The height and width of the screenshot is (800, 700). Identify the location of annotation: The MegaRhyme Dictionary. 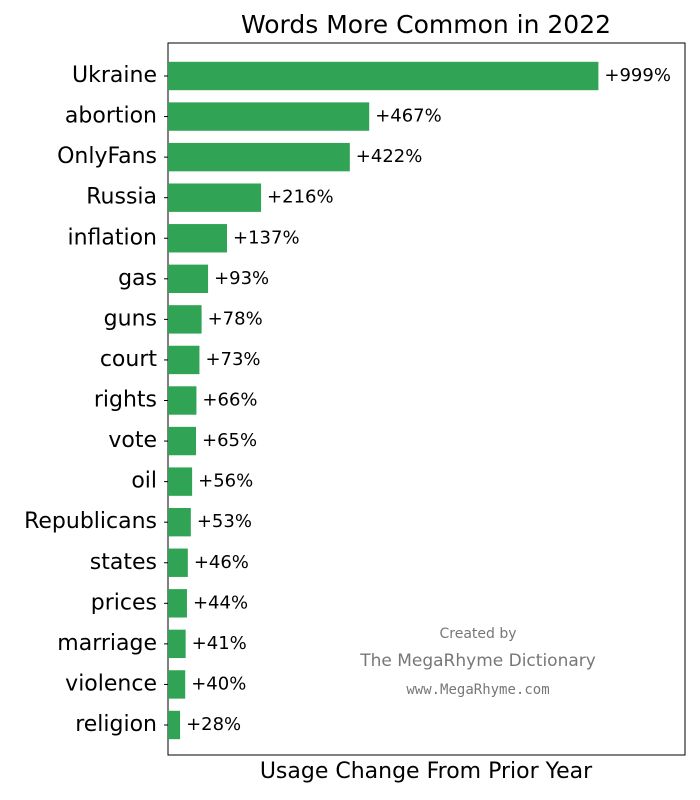
(477, 661).